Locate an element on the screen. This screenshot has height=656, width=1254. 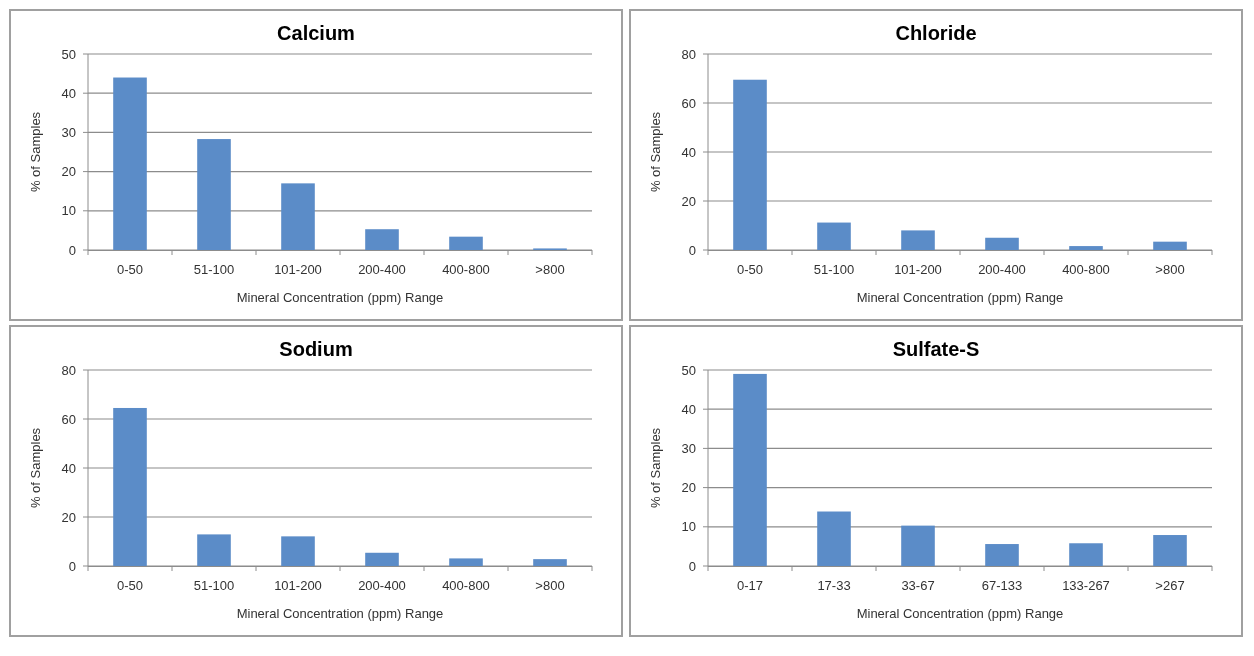
x-tick-label: 33-67 is located at coordinates (918, 585).